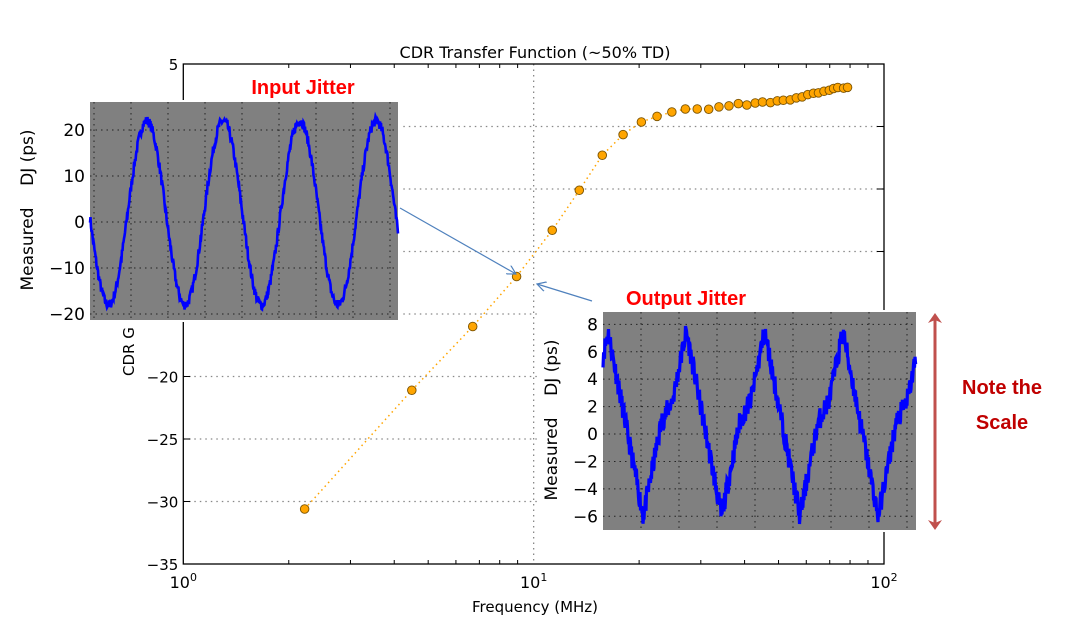 The height and width of the screenshot is (638, 1069). Describe the element at coordinates (592, 353) in the screenshot. I see `inset-y-tick-label: 6` at that location.